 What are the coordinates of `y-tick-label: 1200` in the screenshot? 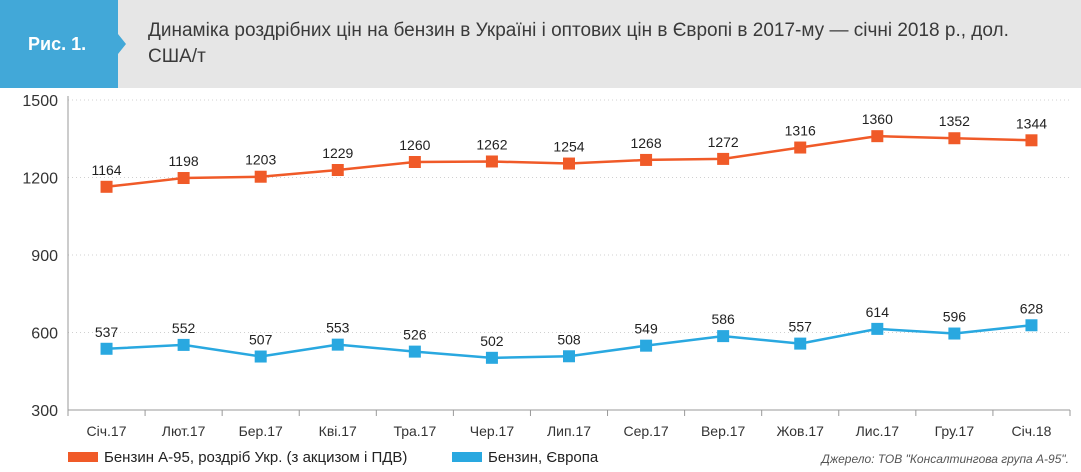 It's located at (40, 179).